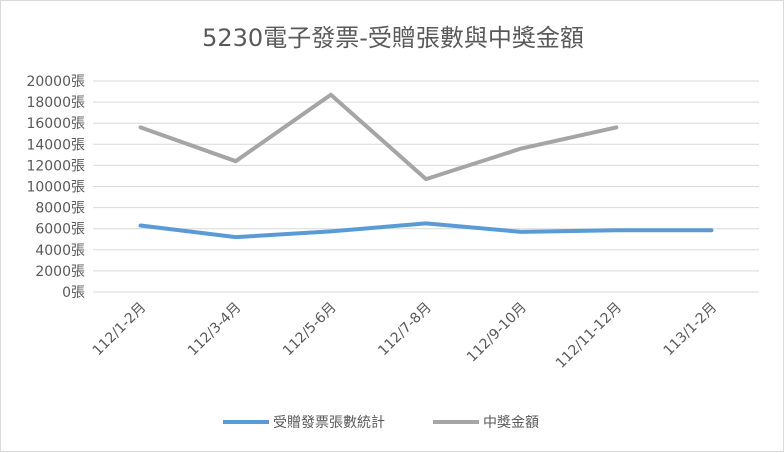 The height and width of the screenshot is (453, 784). Describe the element at coordinates (405, 330) in the screenshot. I see `x-tick-label: 112/7-8月` at that location.